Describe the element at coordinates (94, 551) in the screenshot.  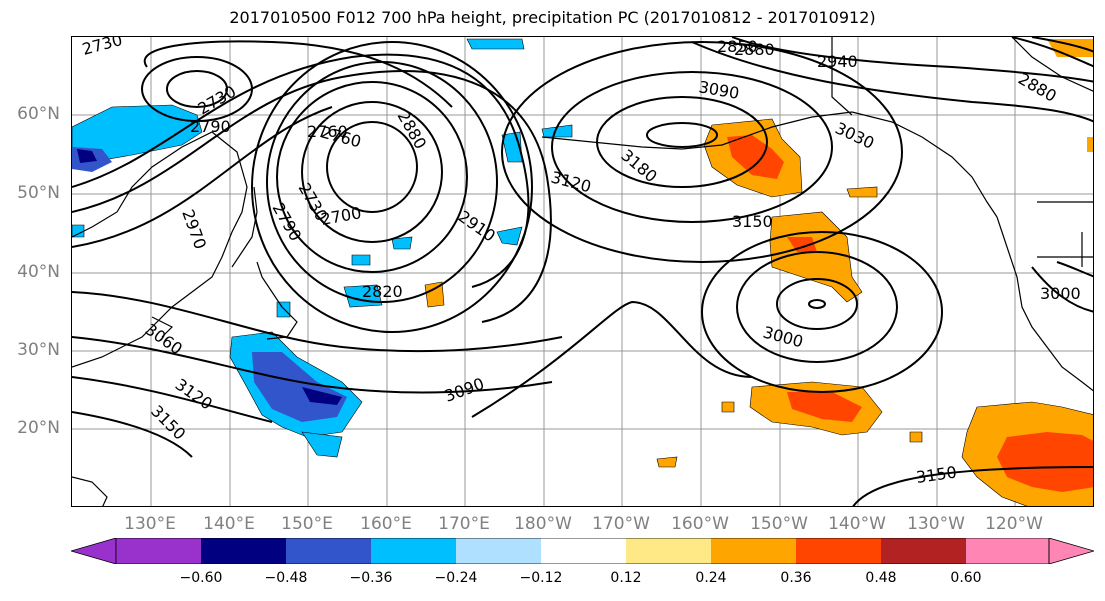
I see `colorbar-extend-low` at that location.